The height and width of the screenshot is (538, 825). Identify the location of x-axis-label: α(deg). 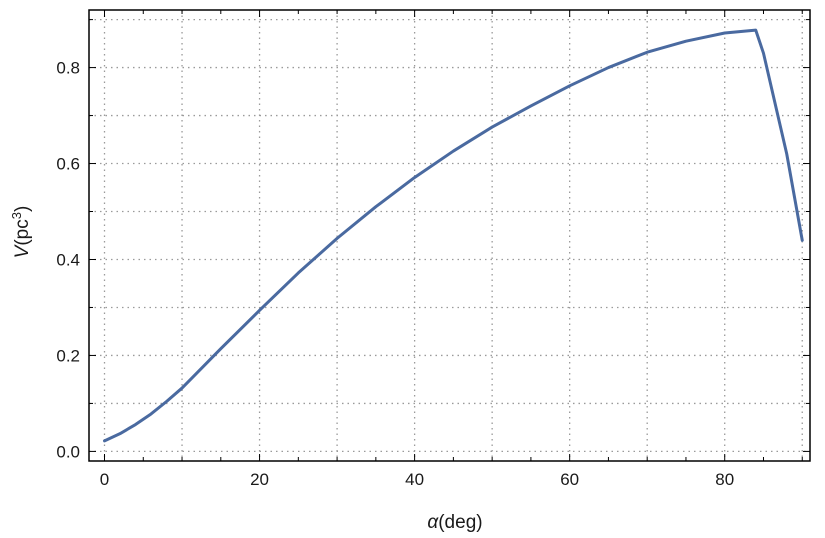
(454, 522).